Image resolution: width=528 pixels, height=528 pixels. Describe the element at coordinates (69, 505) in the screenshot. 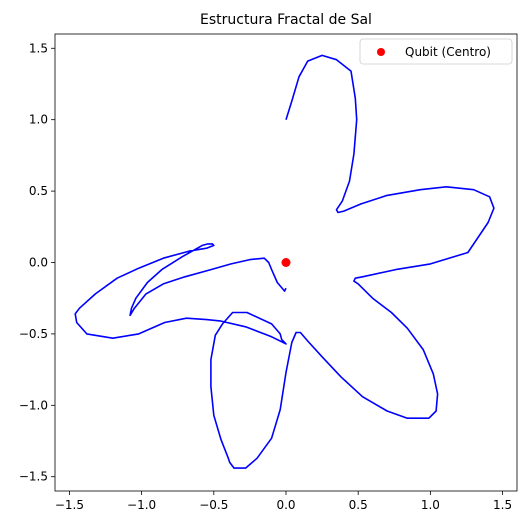

I see `x-tick-label: −1.5` at that location.